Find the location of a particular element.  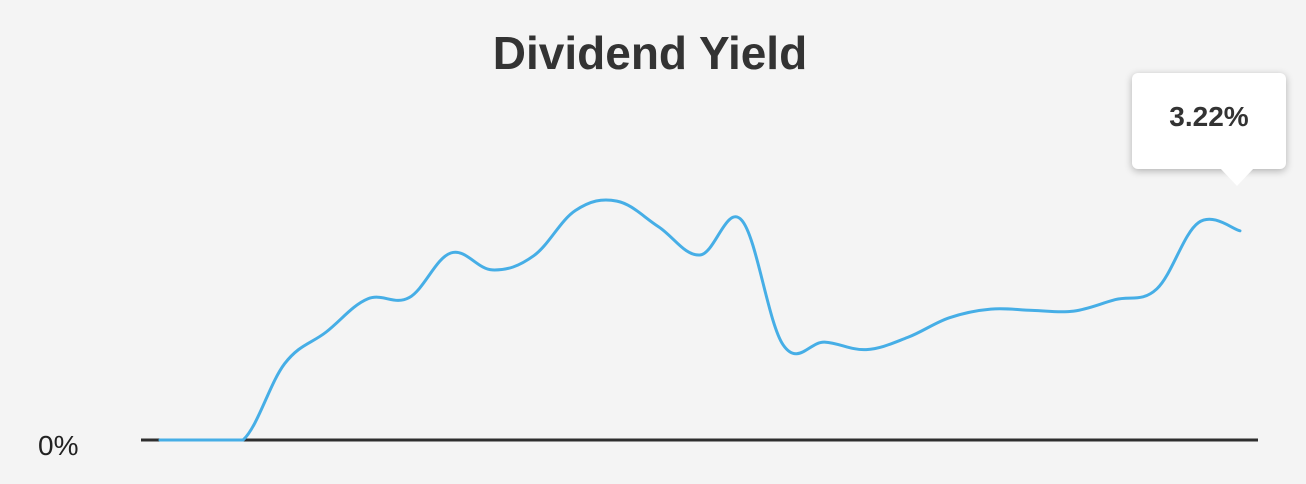

value-tooltip: 3.22% is located at coordinates (1209, 129).